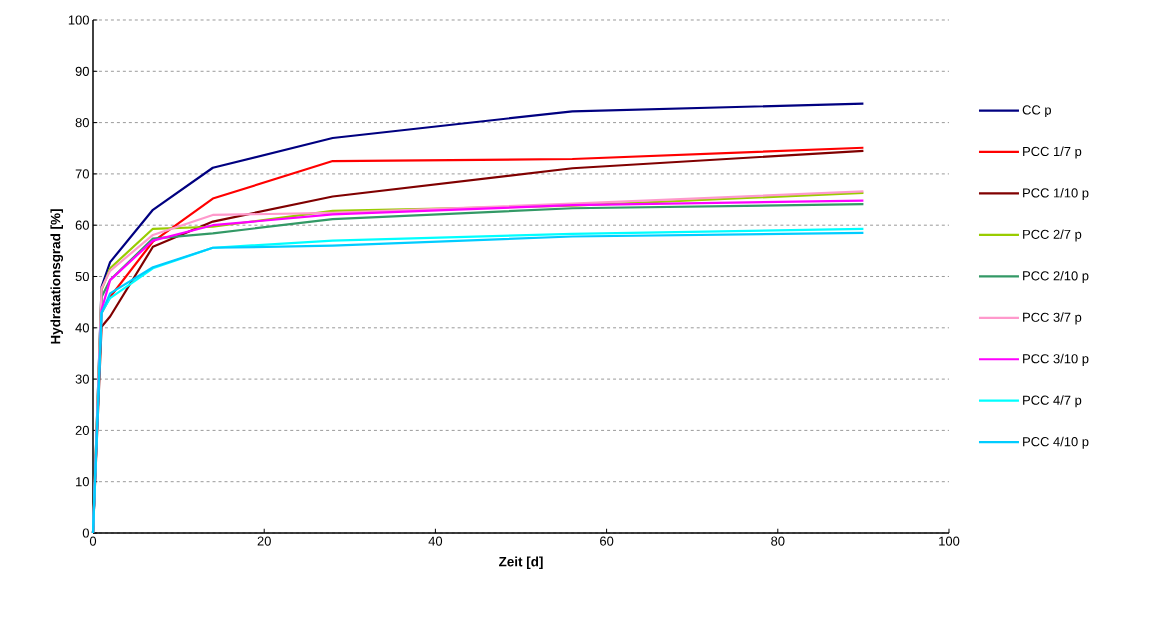 The image size is (1154, 617). What do you see at coordinates (82, 379) in the screenshot?
I see `y-tick-label: 30` at bounding box center [82, 379].